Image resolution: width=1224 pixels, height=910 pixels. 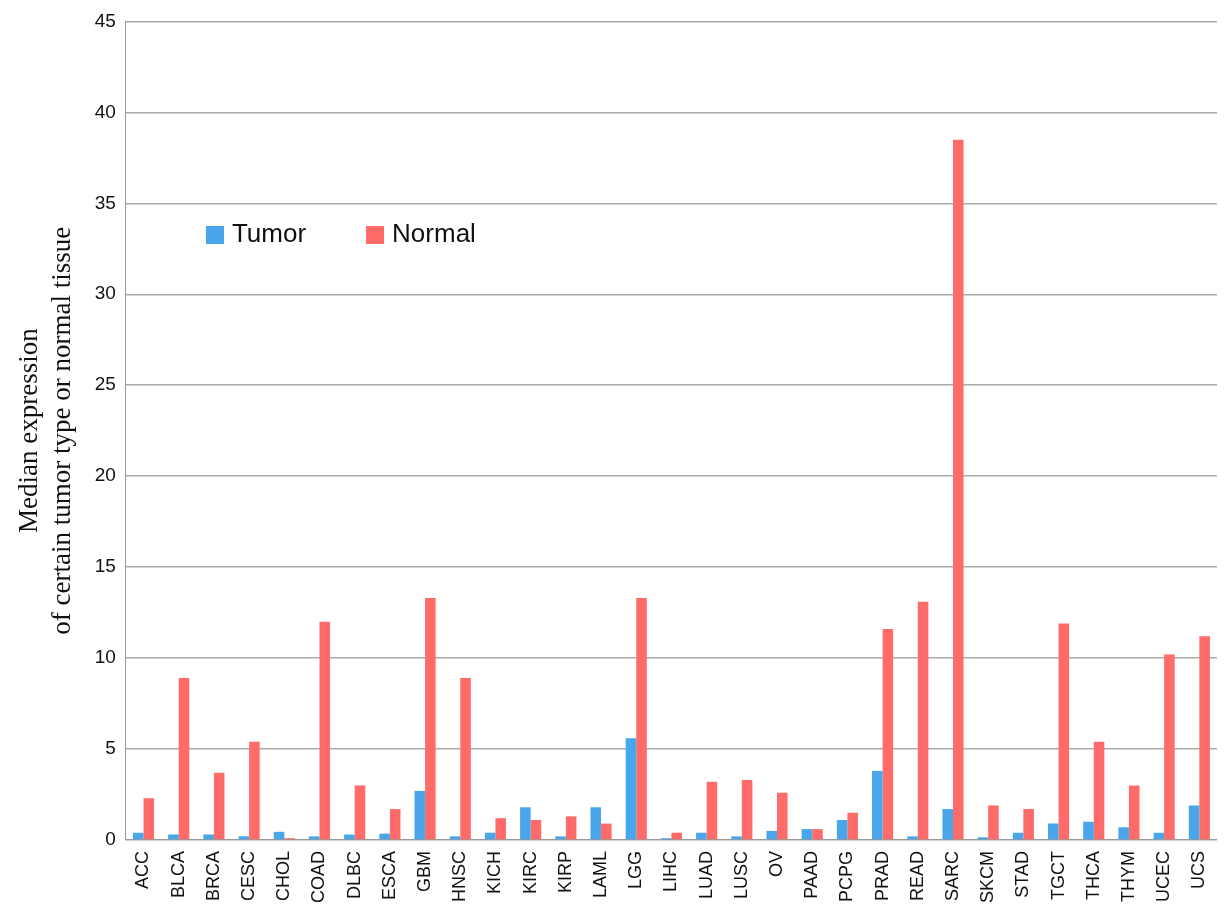 I want to click on x-tick-label: STAD, so click(x=1022, y=874).